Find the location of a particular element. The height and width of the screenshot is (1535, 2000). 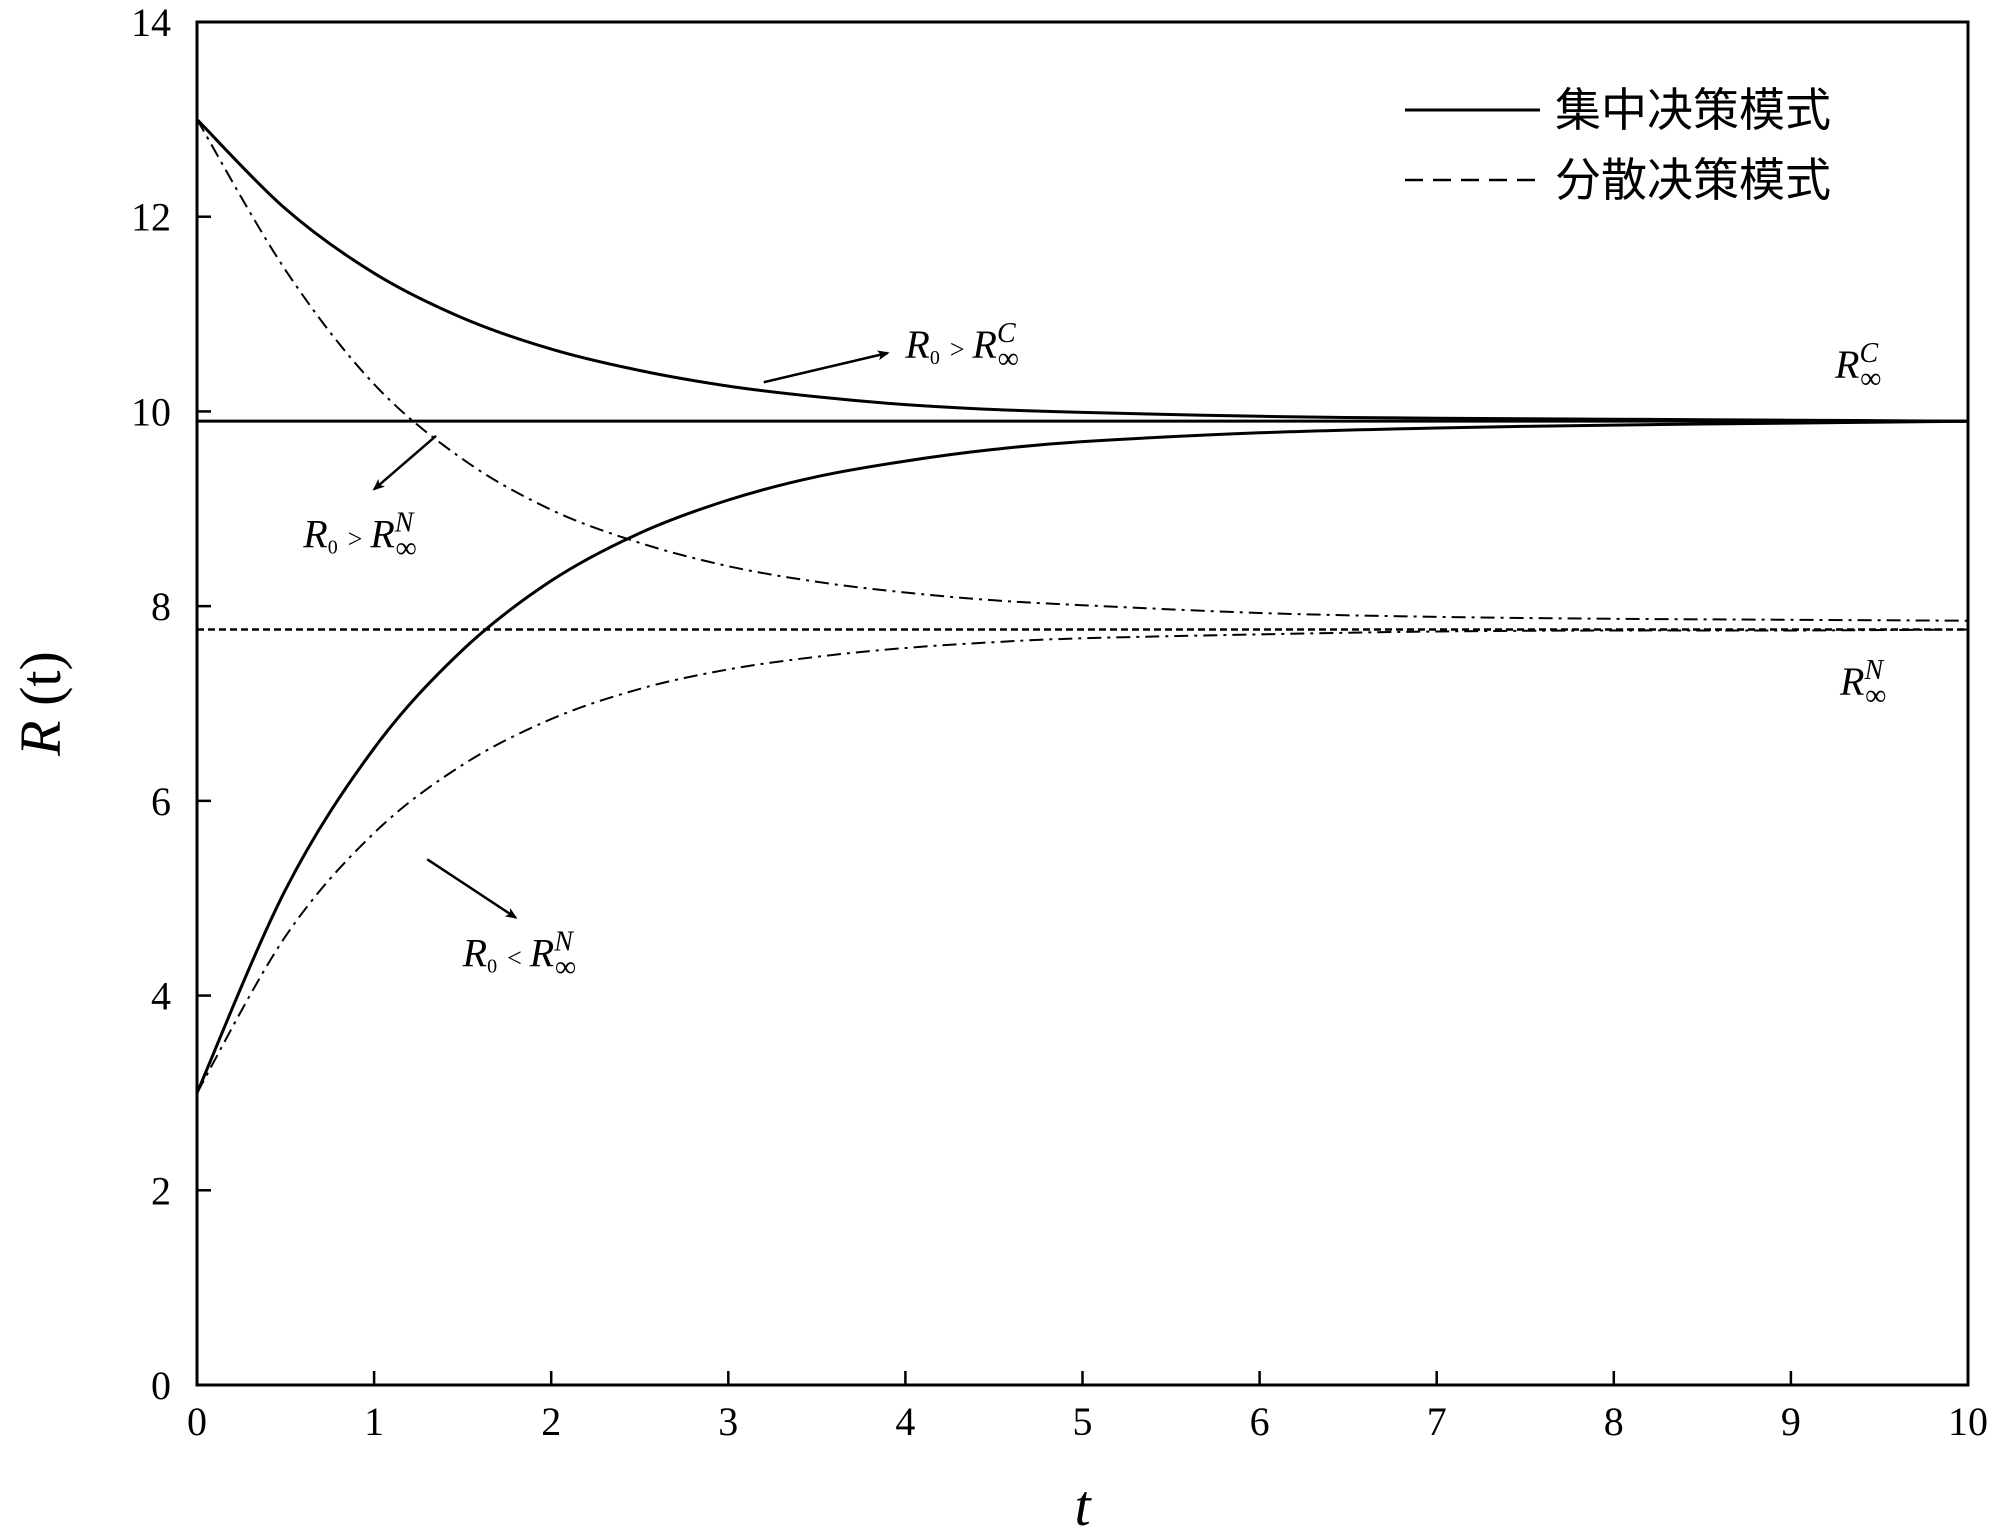

x-axis-title: t is located at coordinates (1083, 1504).